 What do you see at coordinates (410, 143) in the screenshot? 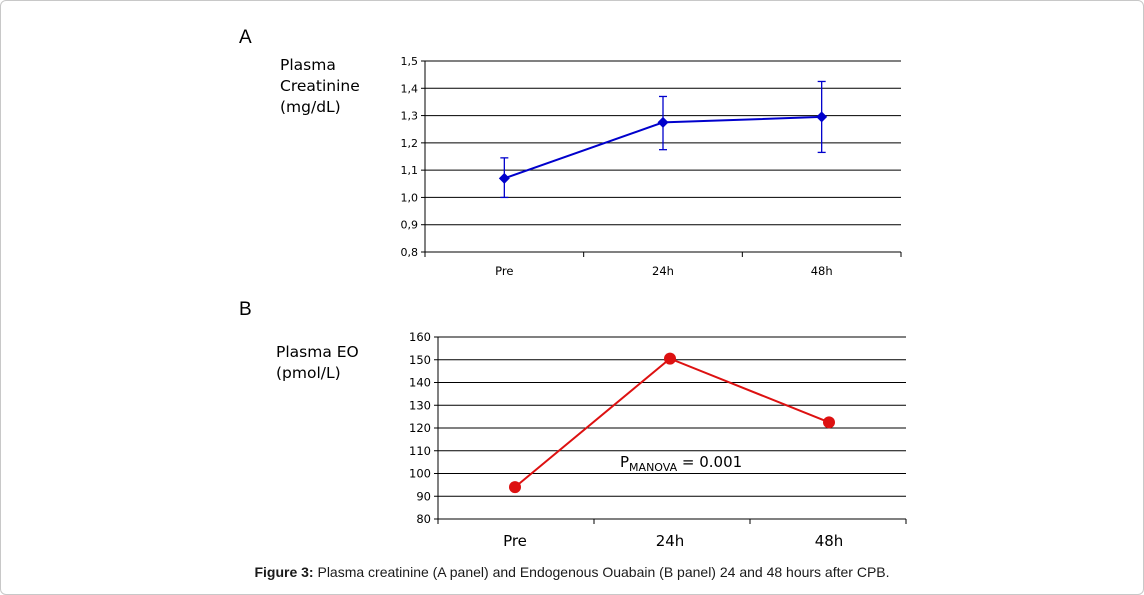
I see `y-tick-label: 1,2` at bounding box center [410, 143].